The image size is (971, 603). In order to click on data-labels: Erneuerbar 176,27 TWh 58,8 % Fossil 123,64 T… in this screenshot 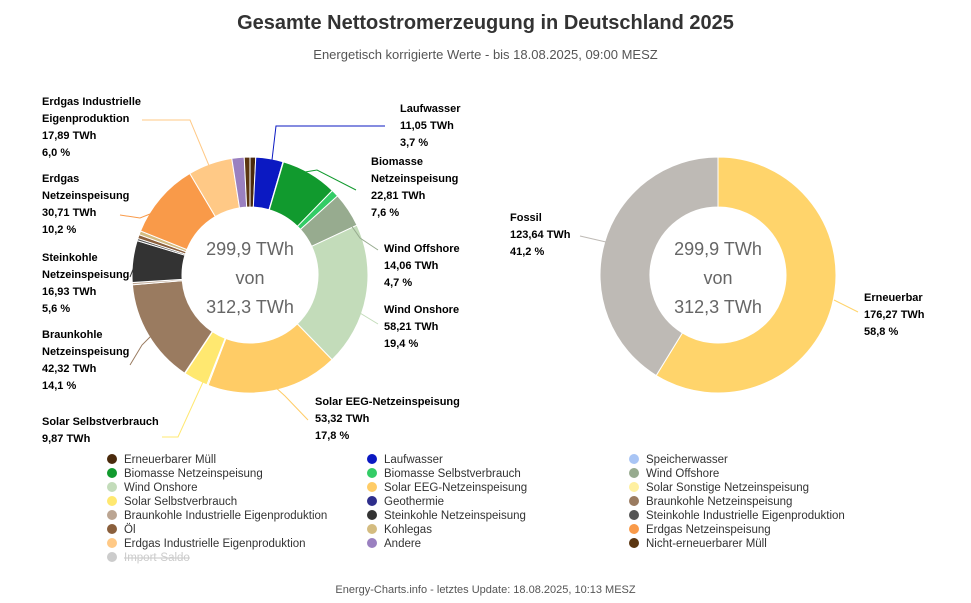, I will do `click(717, 275)`.